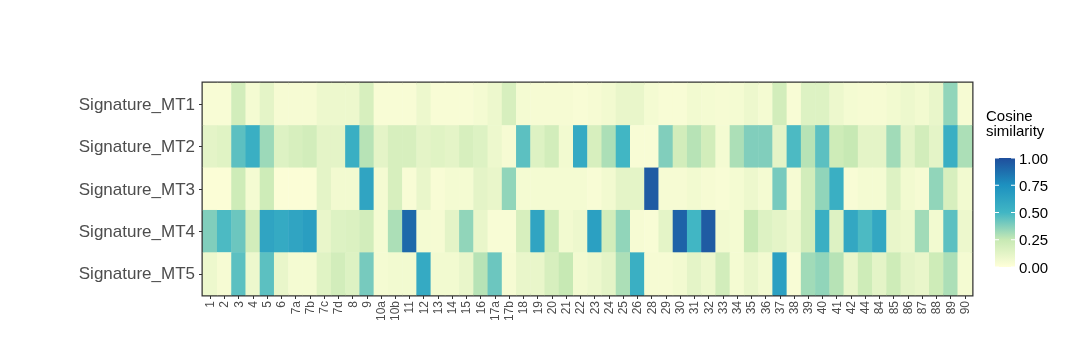 The image size is (1074, 350). I want to click on color-bar-label: 1.00, so click(1034, 158).